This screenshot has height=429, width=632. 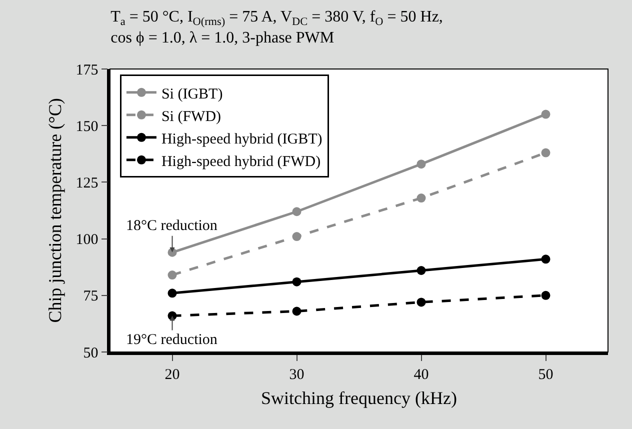 What do you see at coordinates (87, 183) in the screenshot?
I see `y-tick-label: 125` at bounding box center [87, 183].